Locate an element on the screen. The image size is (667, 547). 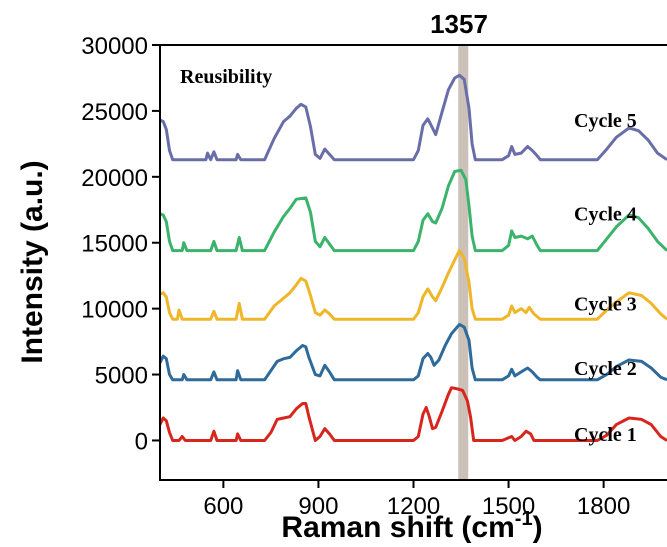
series-label-cycle-1: Cycle 1 is located at coordinates (605, 435).